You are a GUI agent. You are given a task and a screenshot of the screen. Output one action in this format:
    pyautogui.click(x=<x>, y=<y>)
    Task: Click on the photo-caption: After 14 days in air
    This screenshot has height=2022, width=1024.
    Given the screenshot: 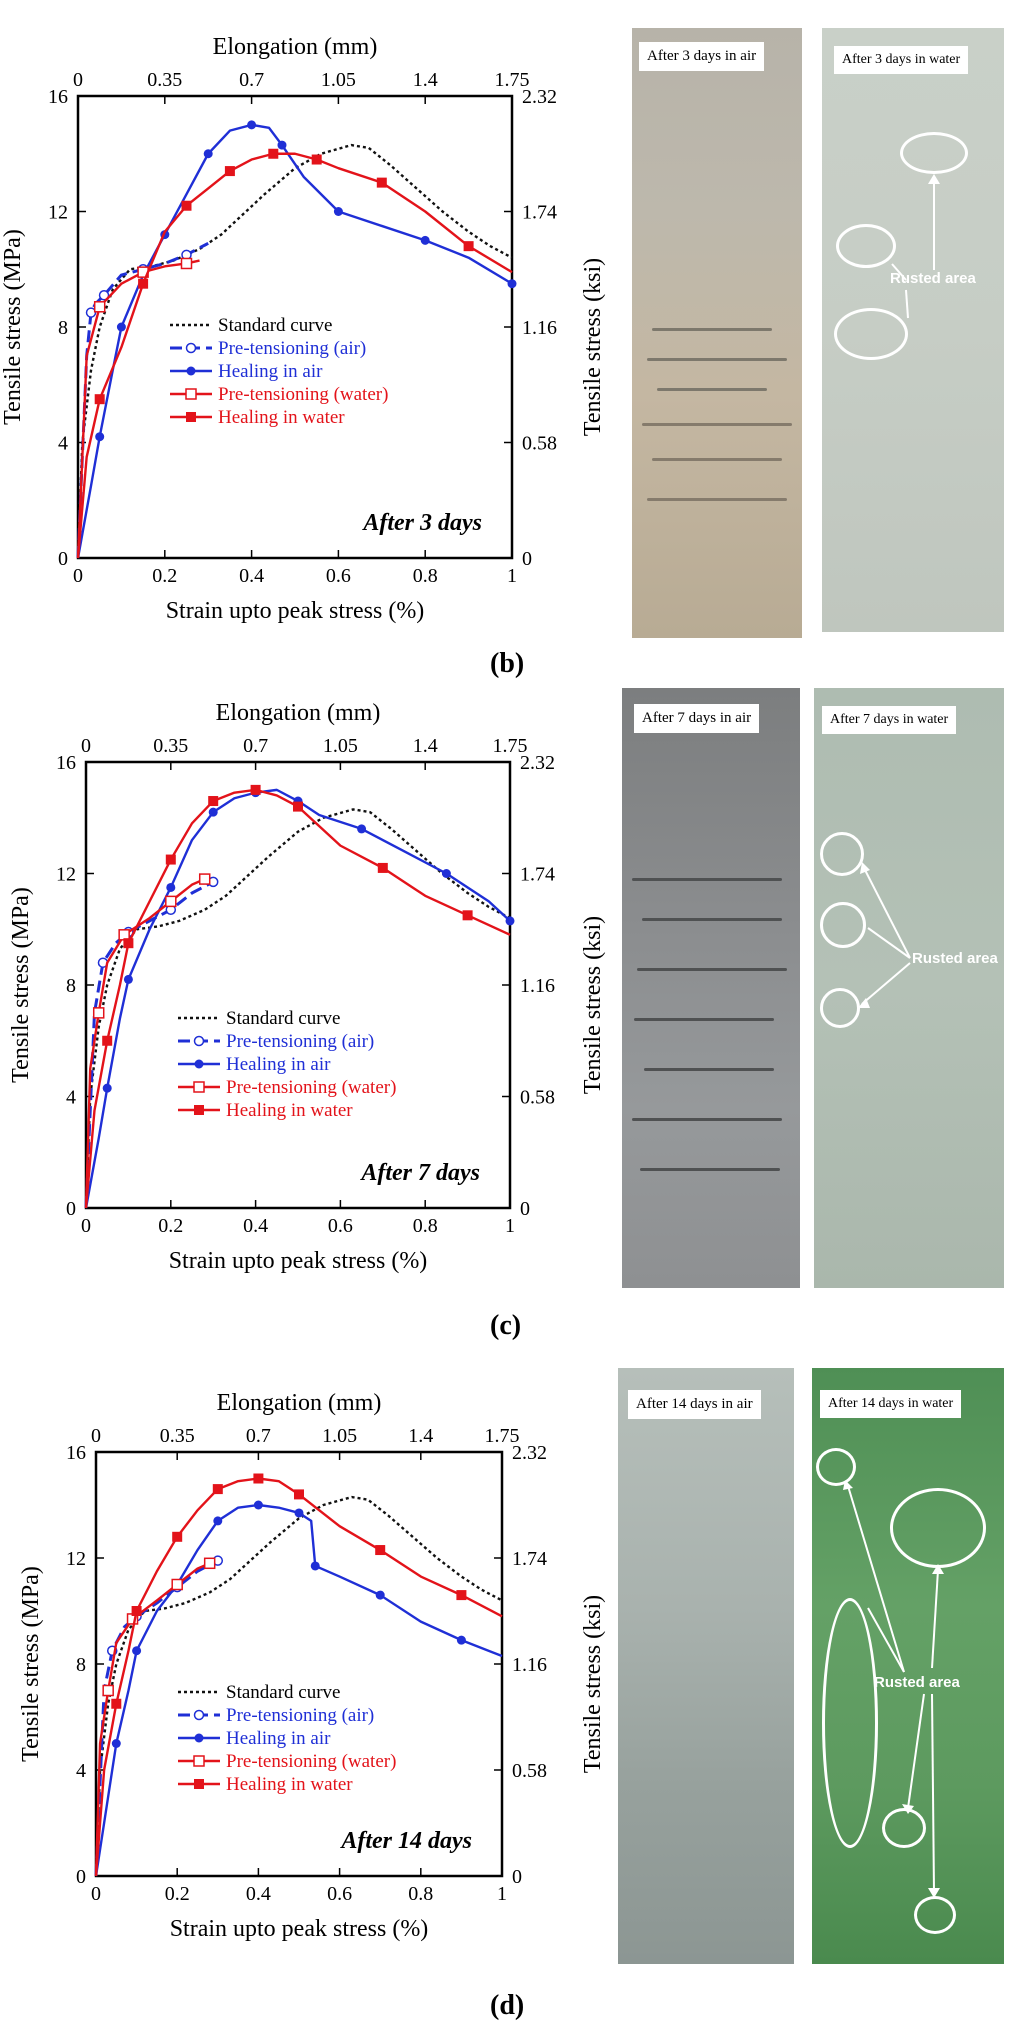 What is the action you would take?
    pyautogui.click(x=694, y=1404)
    